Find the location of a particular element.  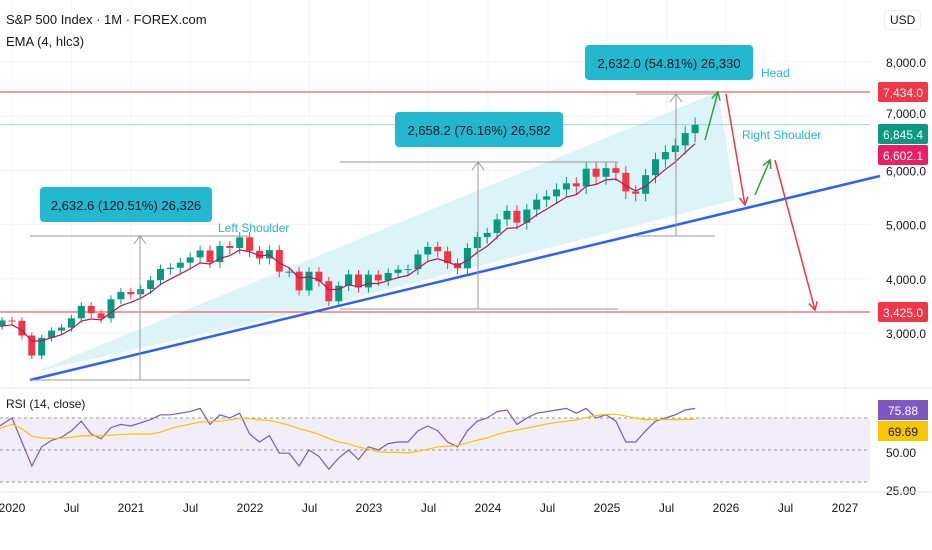

measure-label: 2,632.0 (54.81%) 26,330 is located at coordinates (668, 63).